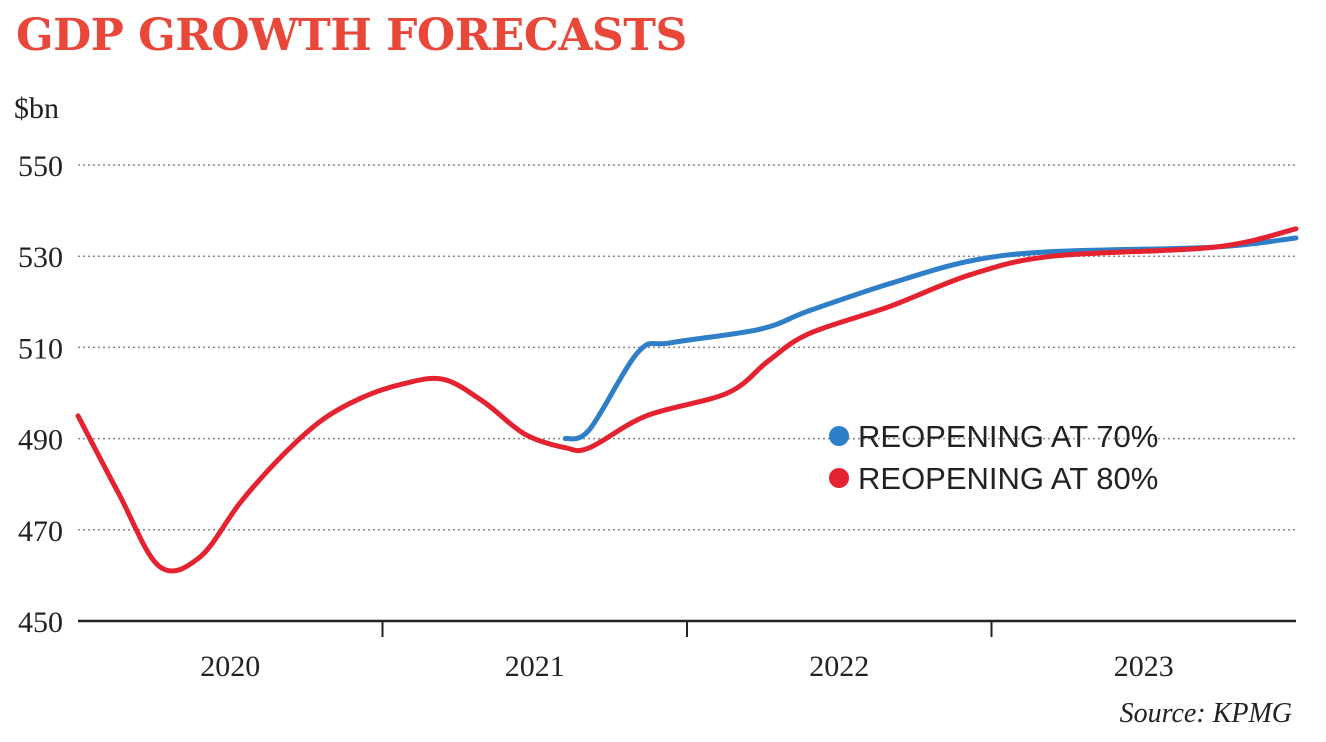 This screenshot has width=1326, height=742. What do you see at coordinates (36, 108) in the screenshot?
I see `y-axis-label: $bn` at bounding box center [36, 108].